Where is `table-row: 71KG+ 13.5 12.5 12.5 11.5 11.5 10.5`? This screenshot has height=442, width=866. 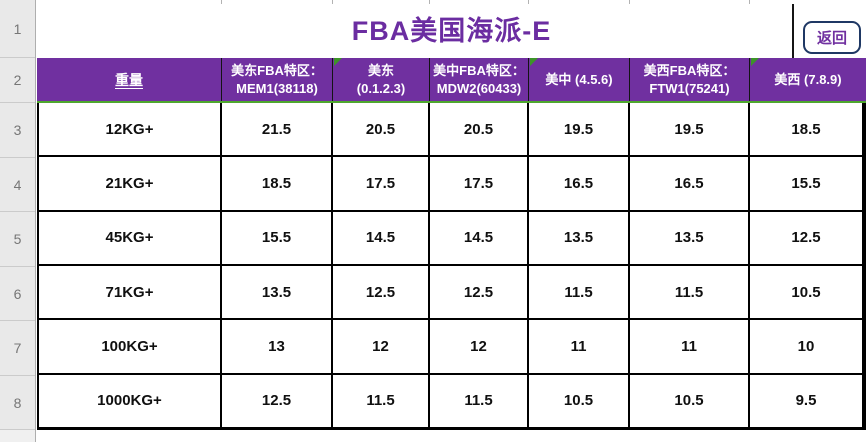
table-row: 71KG+ 13.5 12.5 12.5 11.5 11.5 10.5 is located at coordinates (449, 293).